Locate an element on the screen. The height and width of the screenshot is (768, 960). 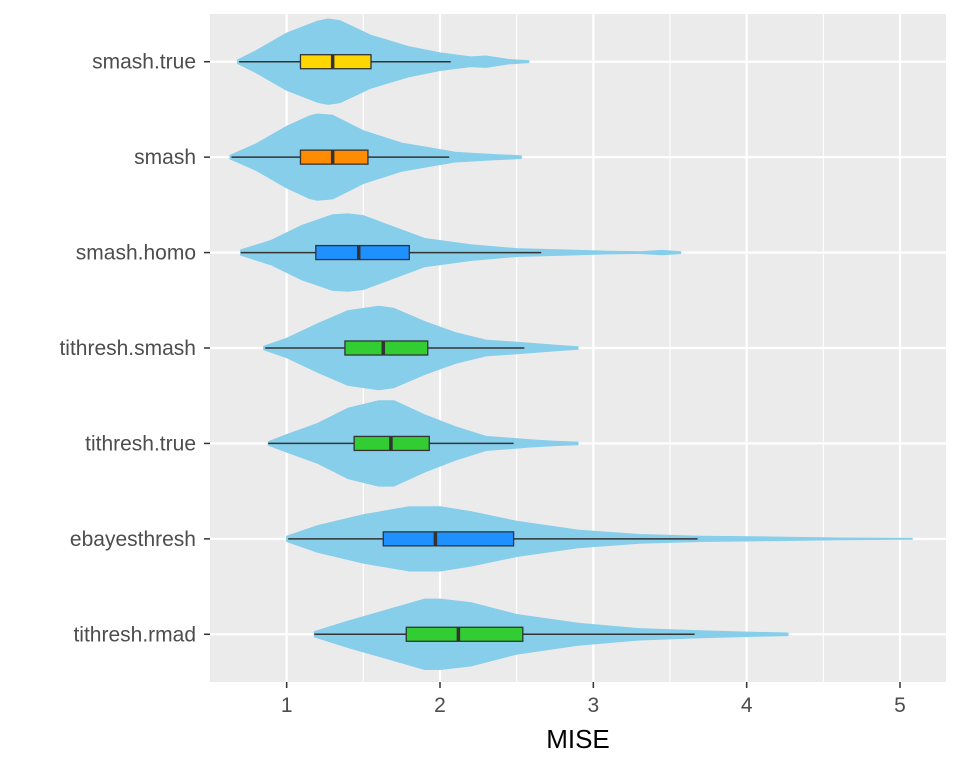
box-tithresh.rmad is located at coordinates (464, 634).